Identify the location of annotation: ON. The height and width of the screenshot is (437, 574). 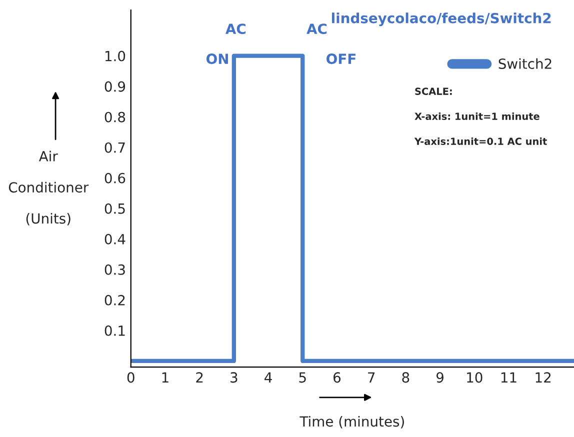
(217, 59).